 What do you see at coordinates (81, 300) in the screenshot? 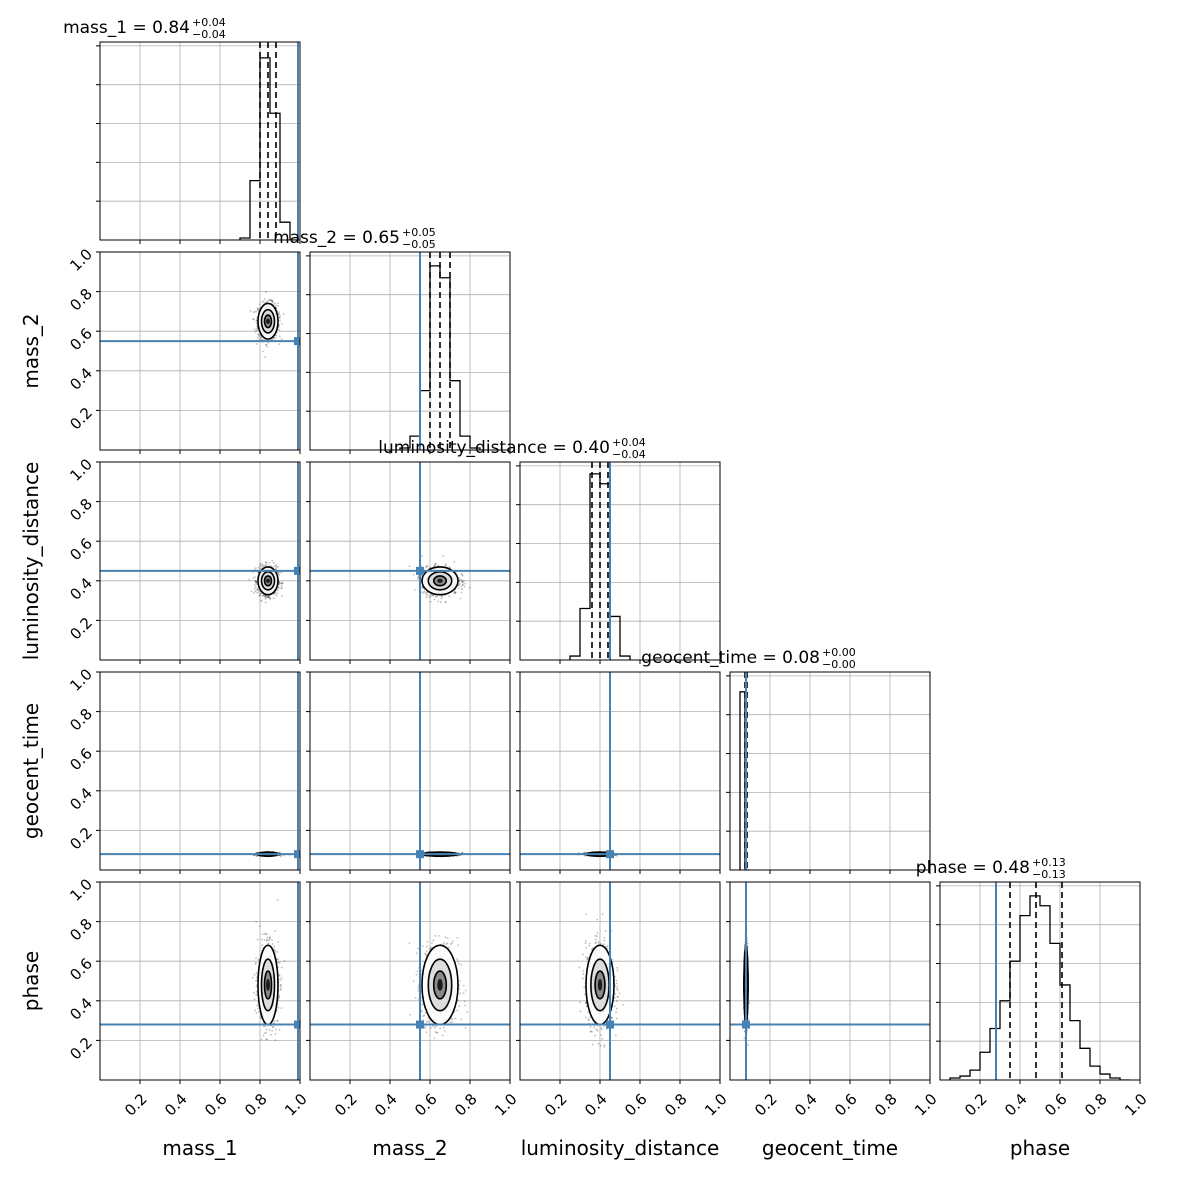
I see `y-tick-label: 0.8` at bounding box center [81, 300].